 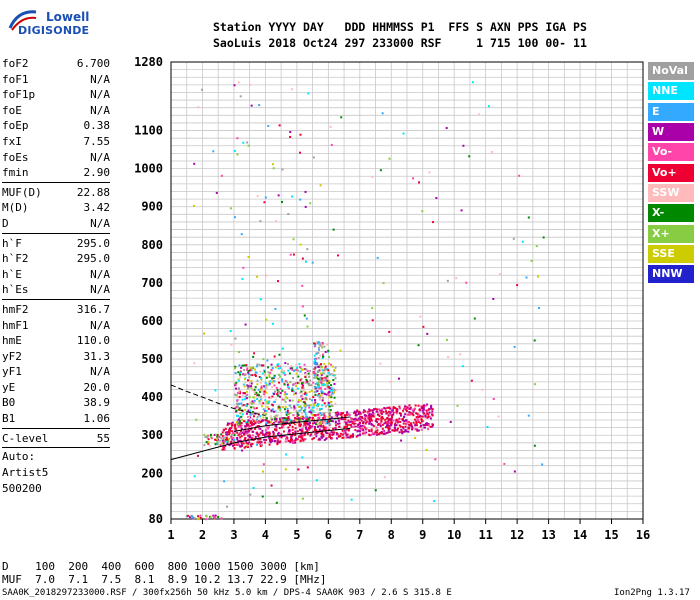 I want to click on param-value: 1.06, so click(x=97, y=419).